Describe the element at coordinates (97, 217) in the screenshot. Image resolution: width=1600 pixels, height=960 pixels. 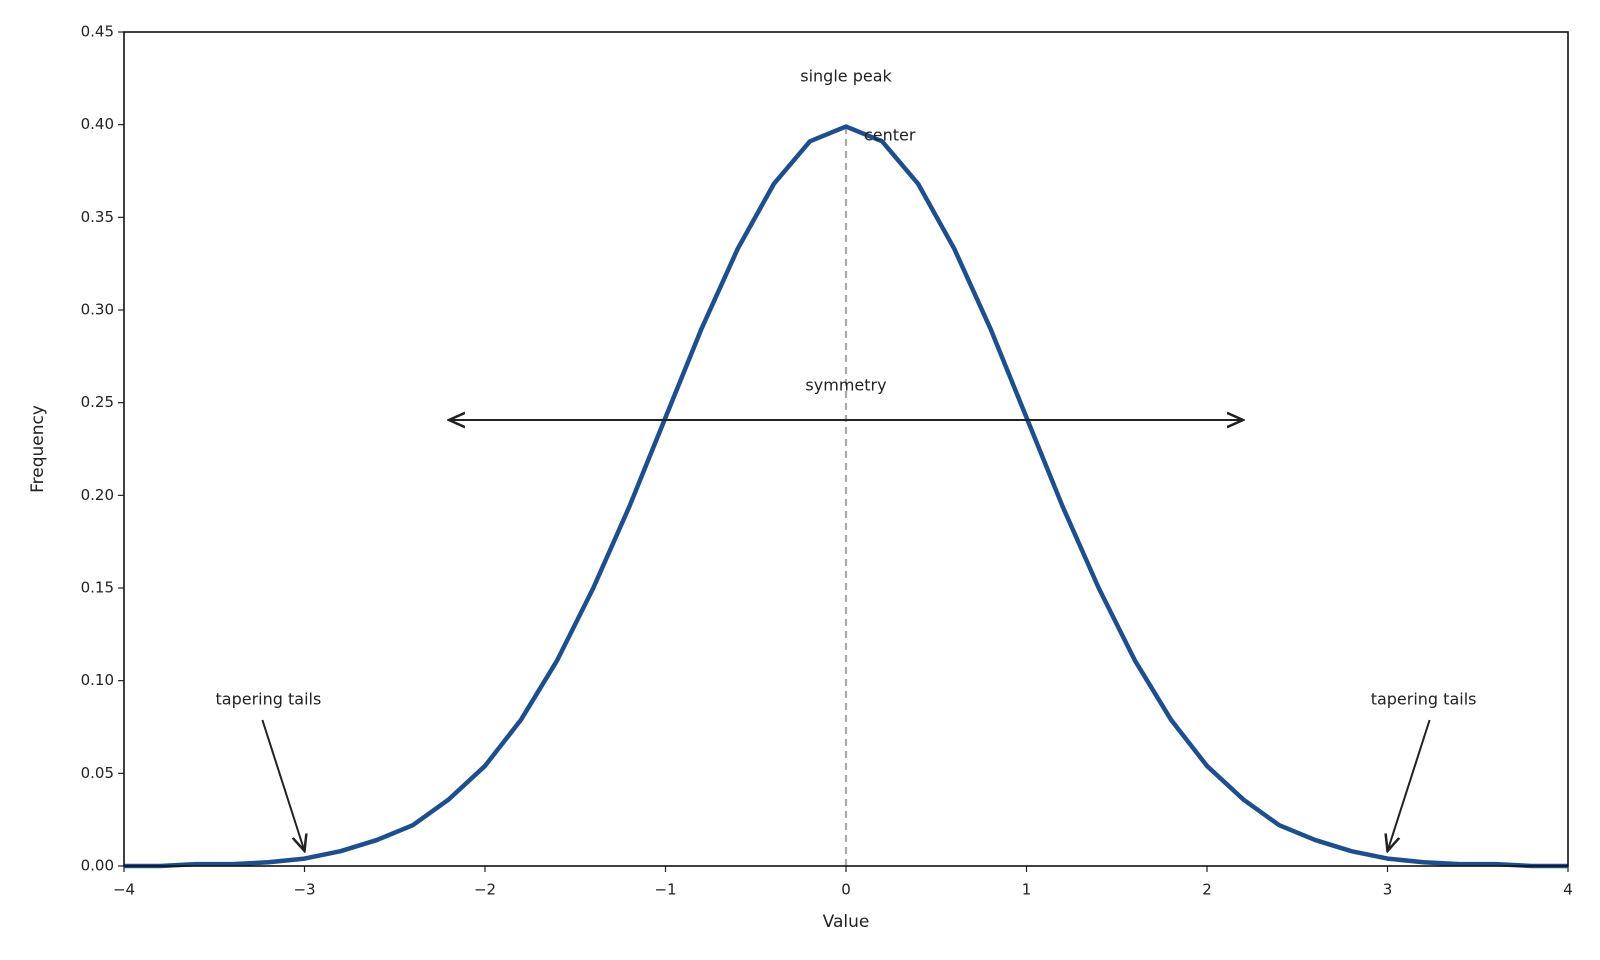
I see `y-tick-label: 0.35` at that location.